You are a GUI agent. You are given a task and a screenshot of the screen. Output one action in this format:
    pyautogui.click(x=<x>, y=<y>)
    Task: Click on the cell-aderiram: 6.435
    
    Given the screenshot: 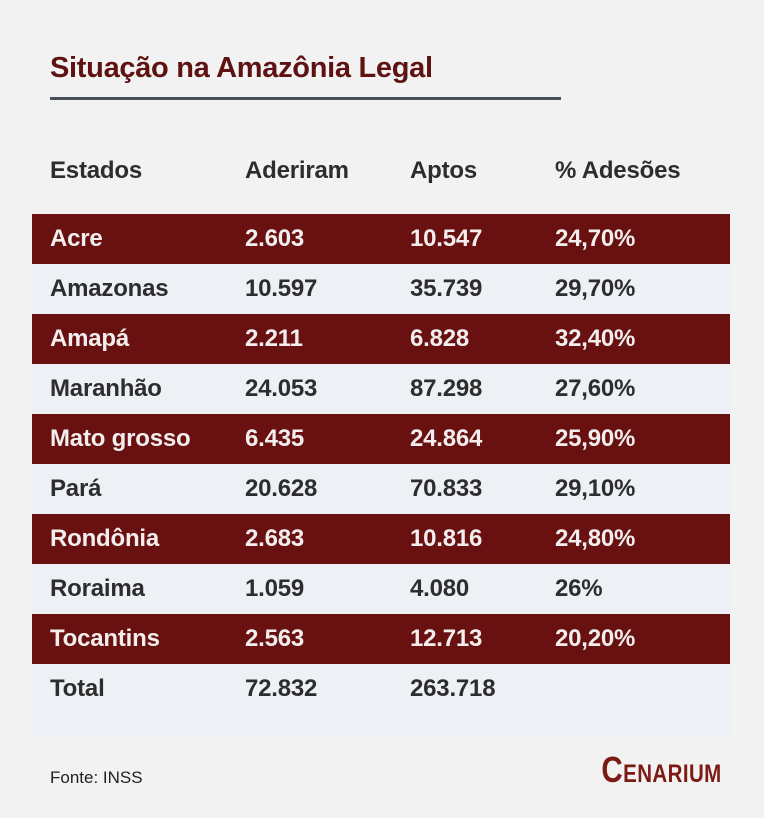 What is the action you would take?
    pyautogui.click(x=275, y=438)
    